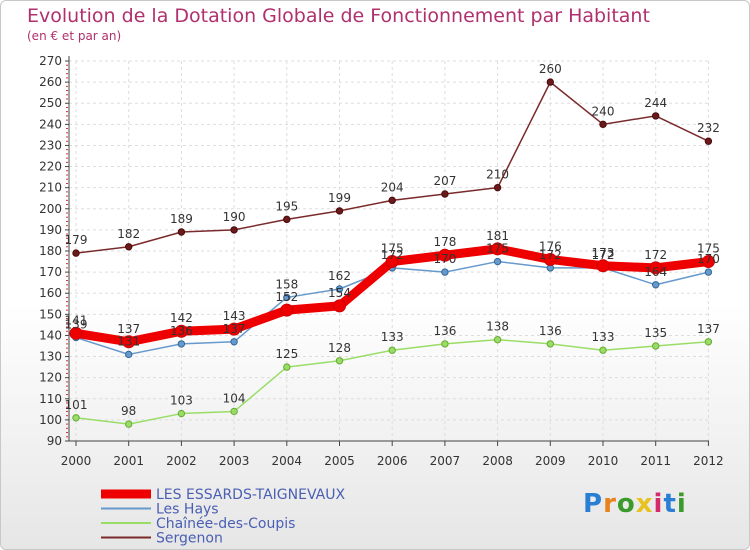 Image resolution: width=750 pixels, height=550 pixels. I want to click on x-tick-label: 2000, so click(76, 461).